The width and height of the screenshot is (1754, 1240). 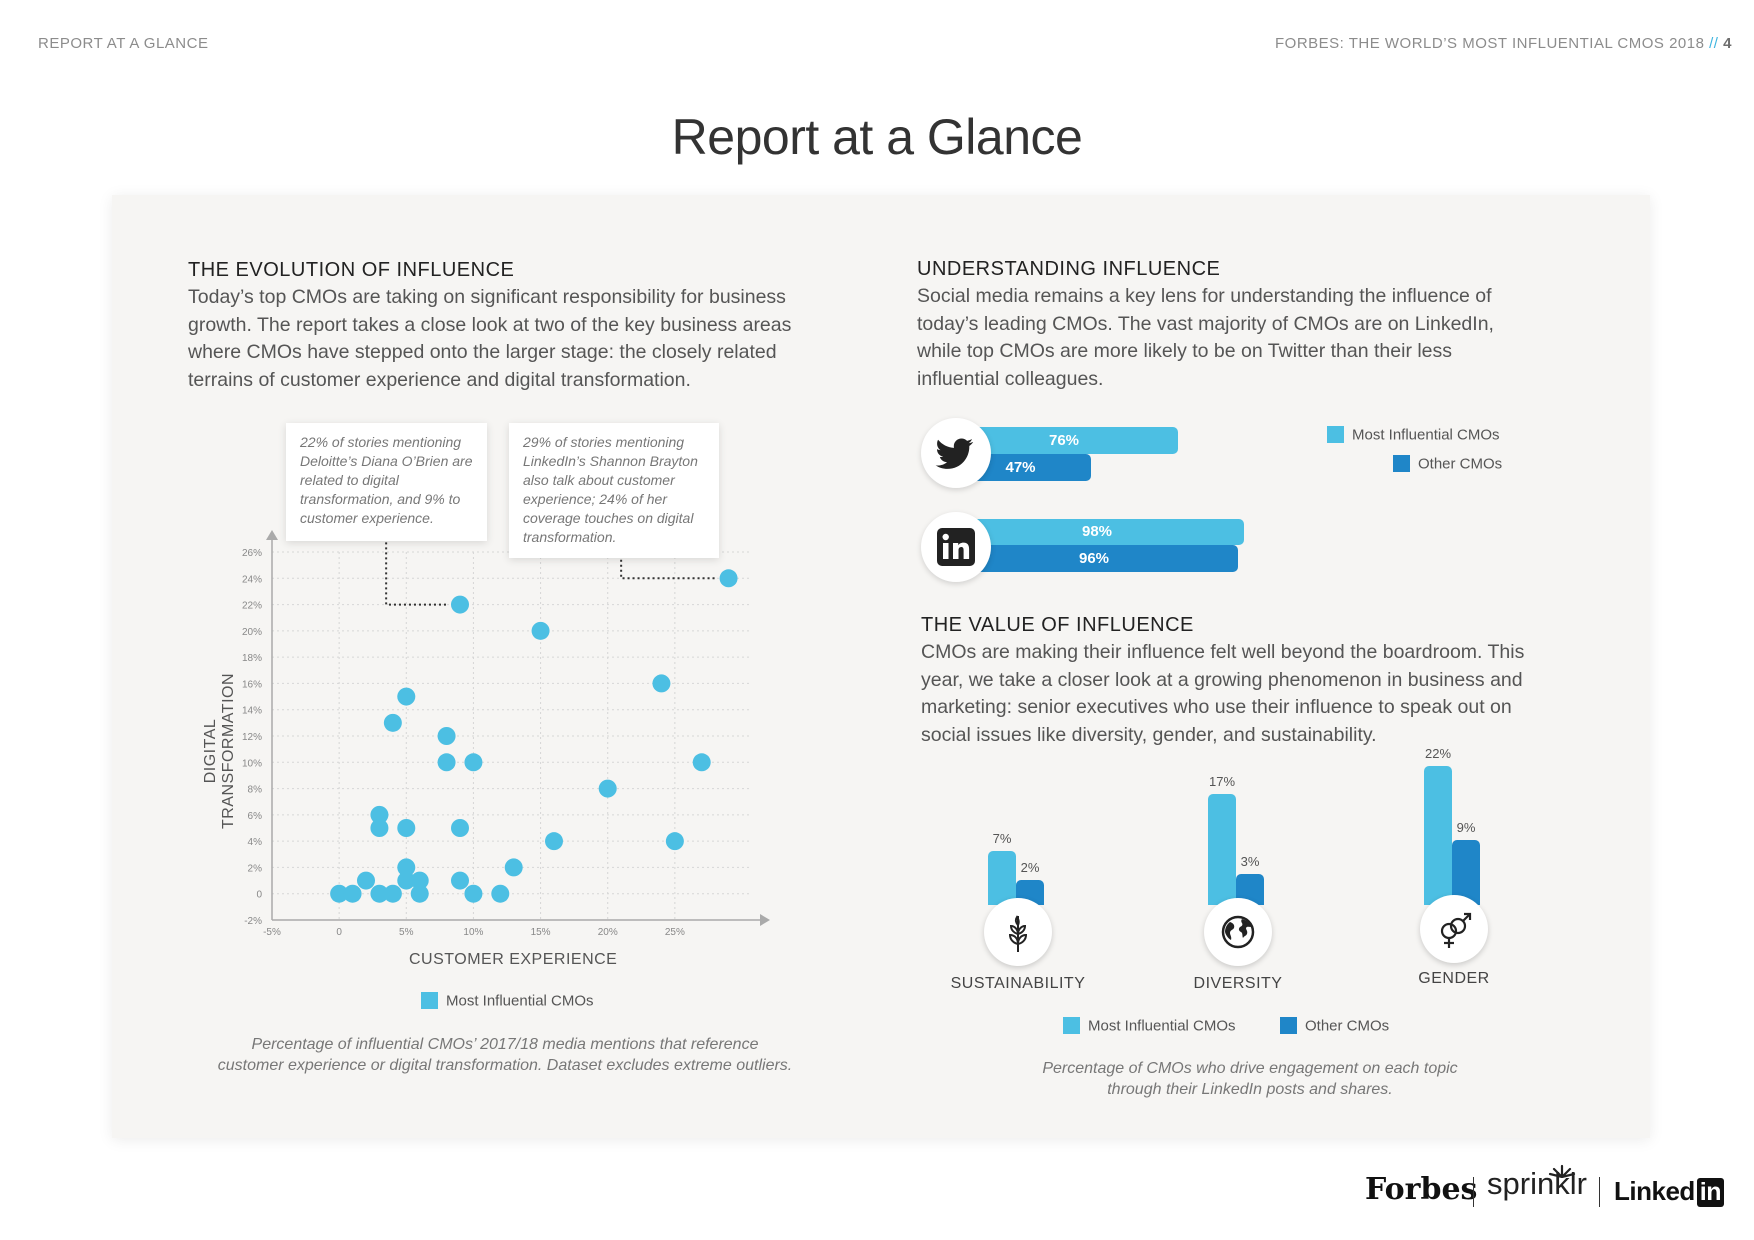 What do you see at coordinates (272, 535) in the screenshot?
I see `y-axis-arrow` at bounding box center [272, 535].